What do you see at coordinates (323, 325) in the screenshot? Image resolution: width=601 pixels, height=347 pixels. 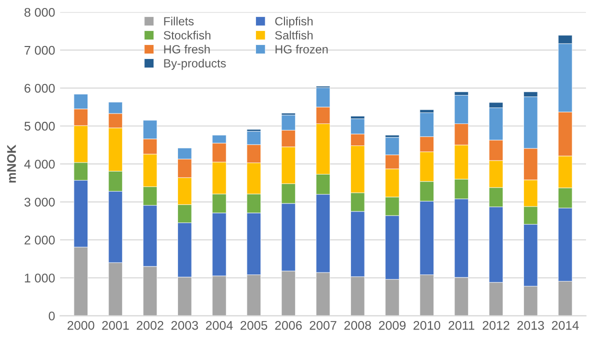 I see `x-tick-label: 2007` at bounding box center [323, 325].